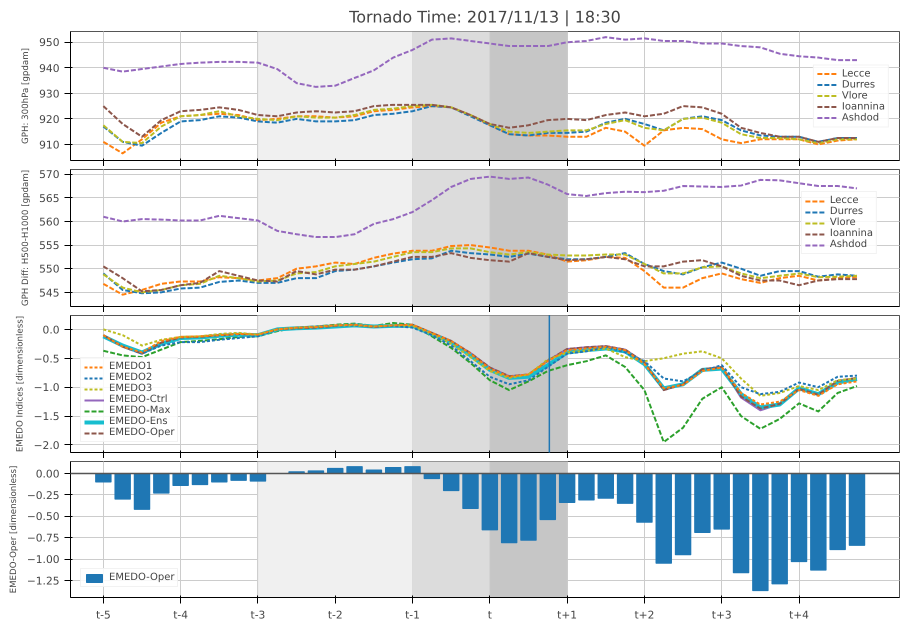  Describe the element at coordinates (43, 517) in the screenshot. I see `y-tick-label: −0.50` at that location.